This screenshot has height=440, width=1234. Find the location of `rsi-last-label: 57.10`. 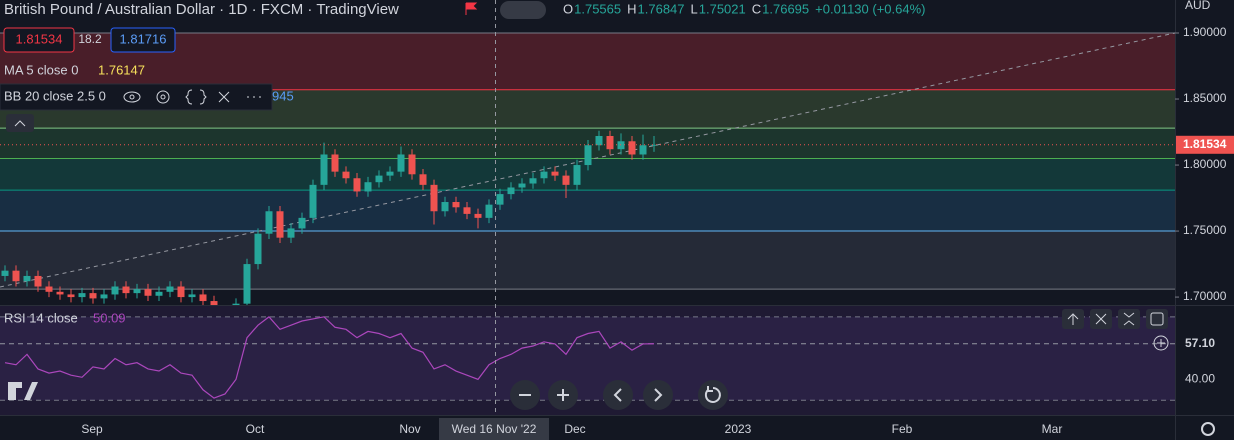

rsi-last-label: 57.10 is located at coordinates (1200, 343).